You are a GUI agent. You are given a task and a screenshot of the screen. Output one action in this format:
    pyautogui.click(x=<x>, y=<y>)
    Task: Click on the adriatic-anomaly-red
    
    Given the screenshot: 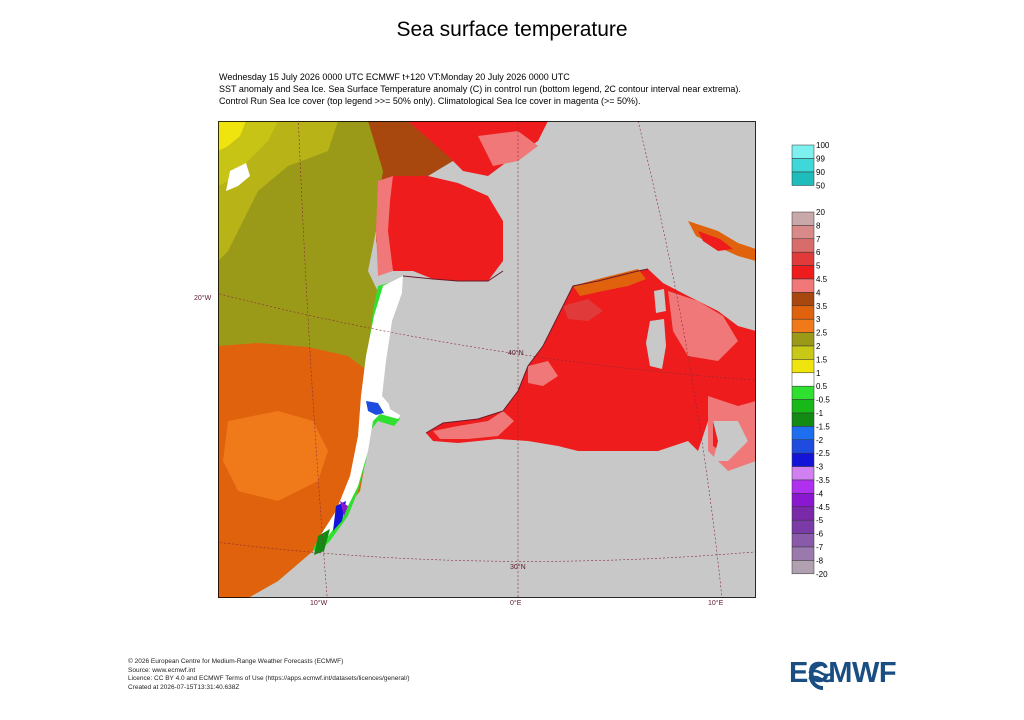 What is the action you would take?
    pyautogui.click(x=715, y=241)
    